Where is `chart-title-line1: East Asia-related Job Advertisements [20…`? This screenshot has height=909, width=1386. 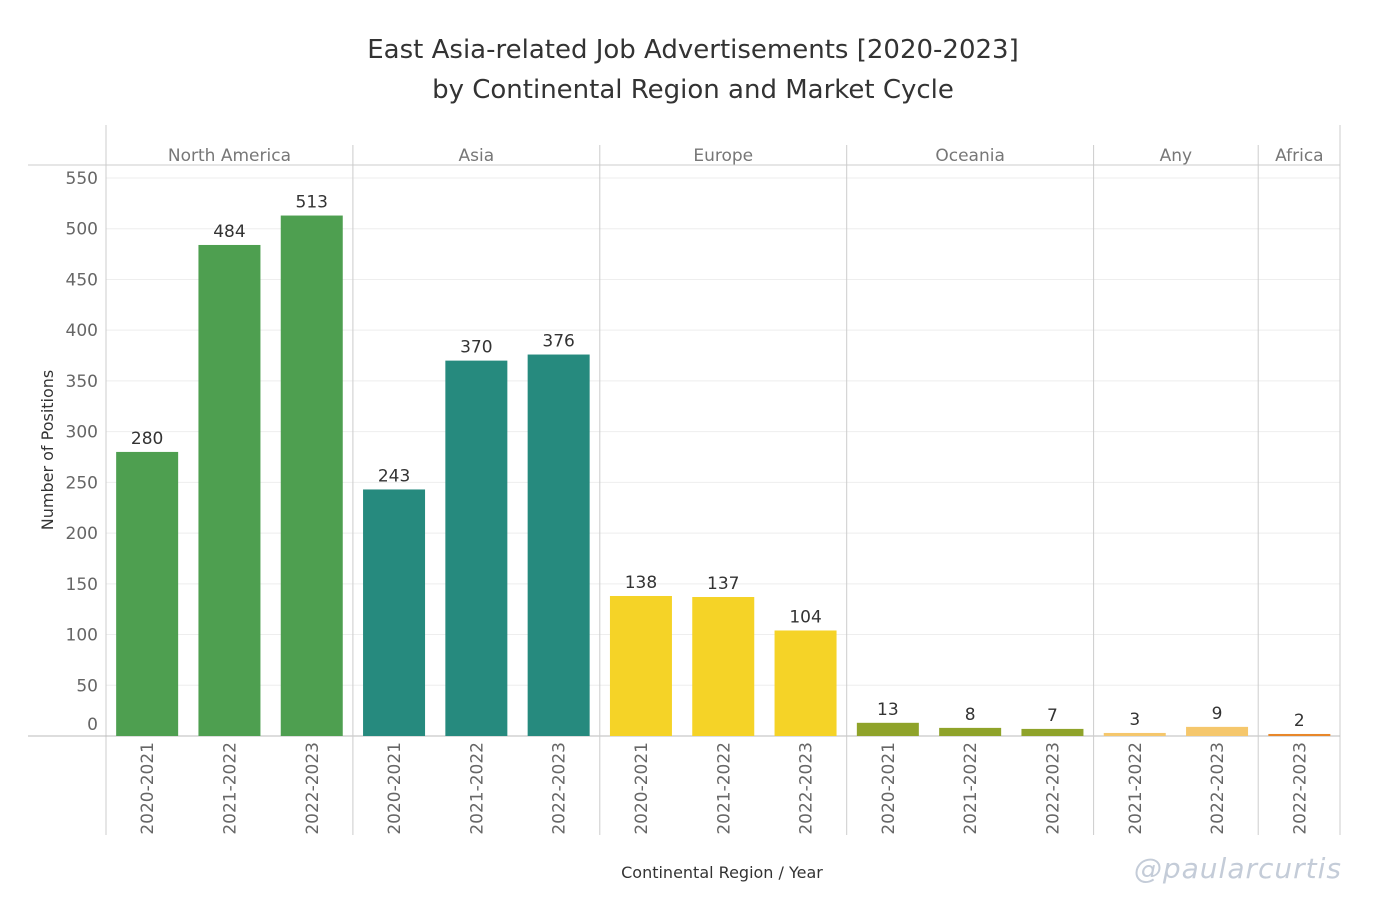 chart-title-line1: East Asia-related Job Advertisements [20… is located at coordinates (693, 50).